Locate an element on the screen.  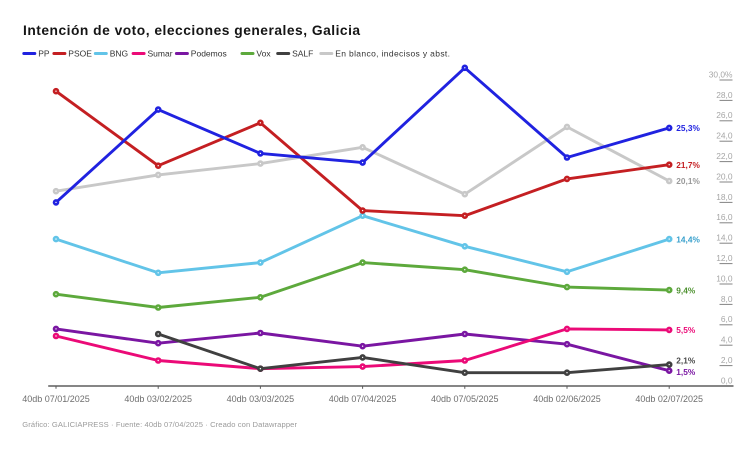
svg-text: 18,0 is located at coordinates (724, 197).